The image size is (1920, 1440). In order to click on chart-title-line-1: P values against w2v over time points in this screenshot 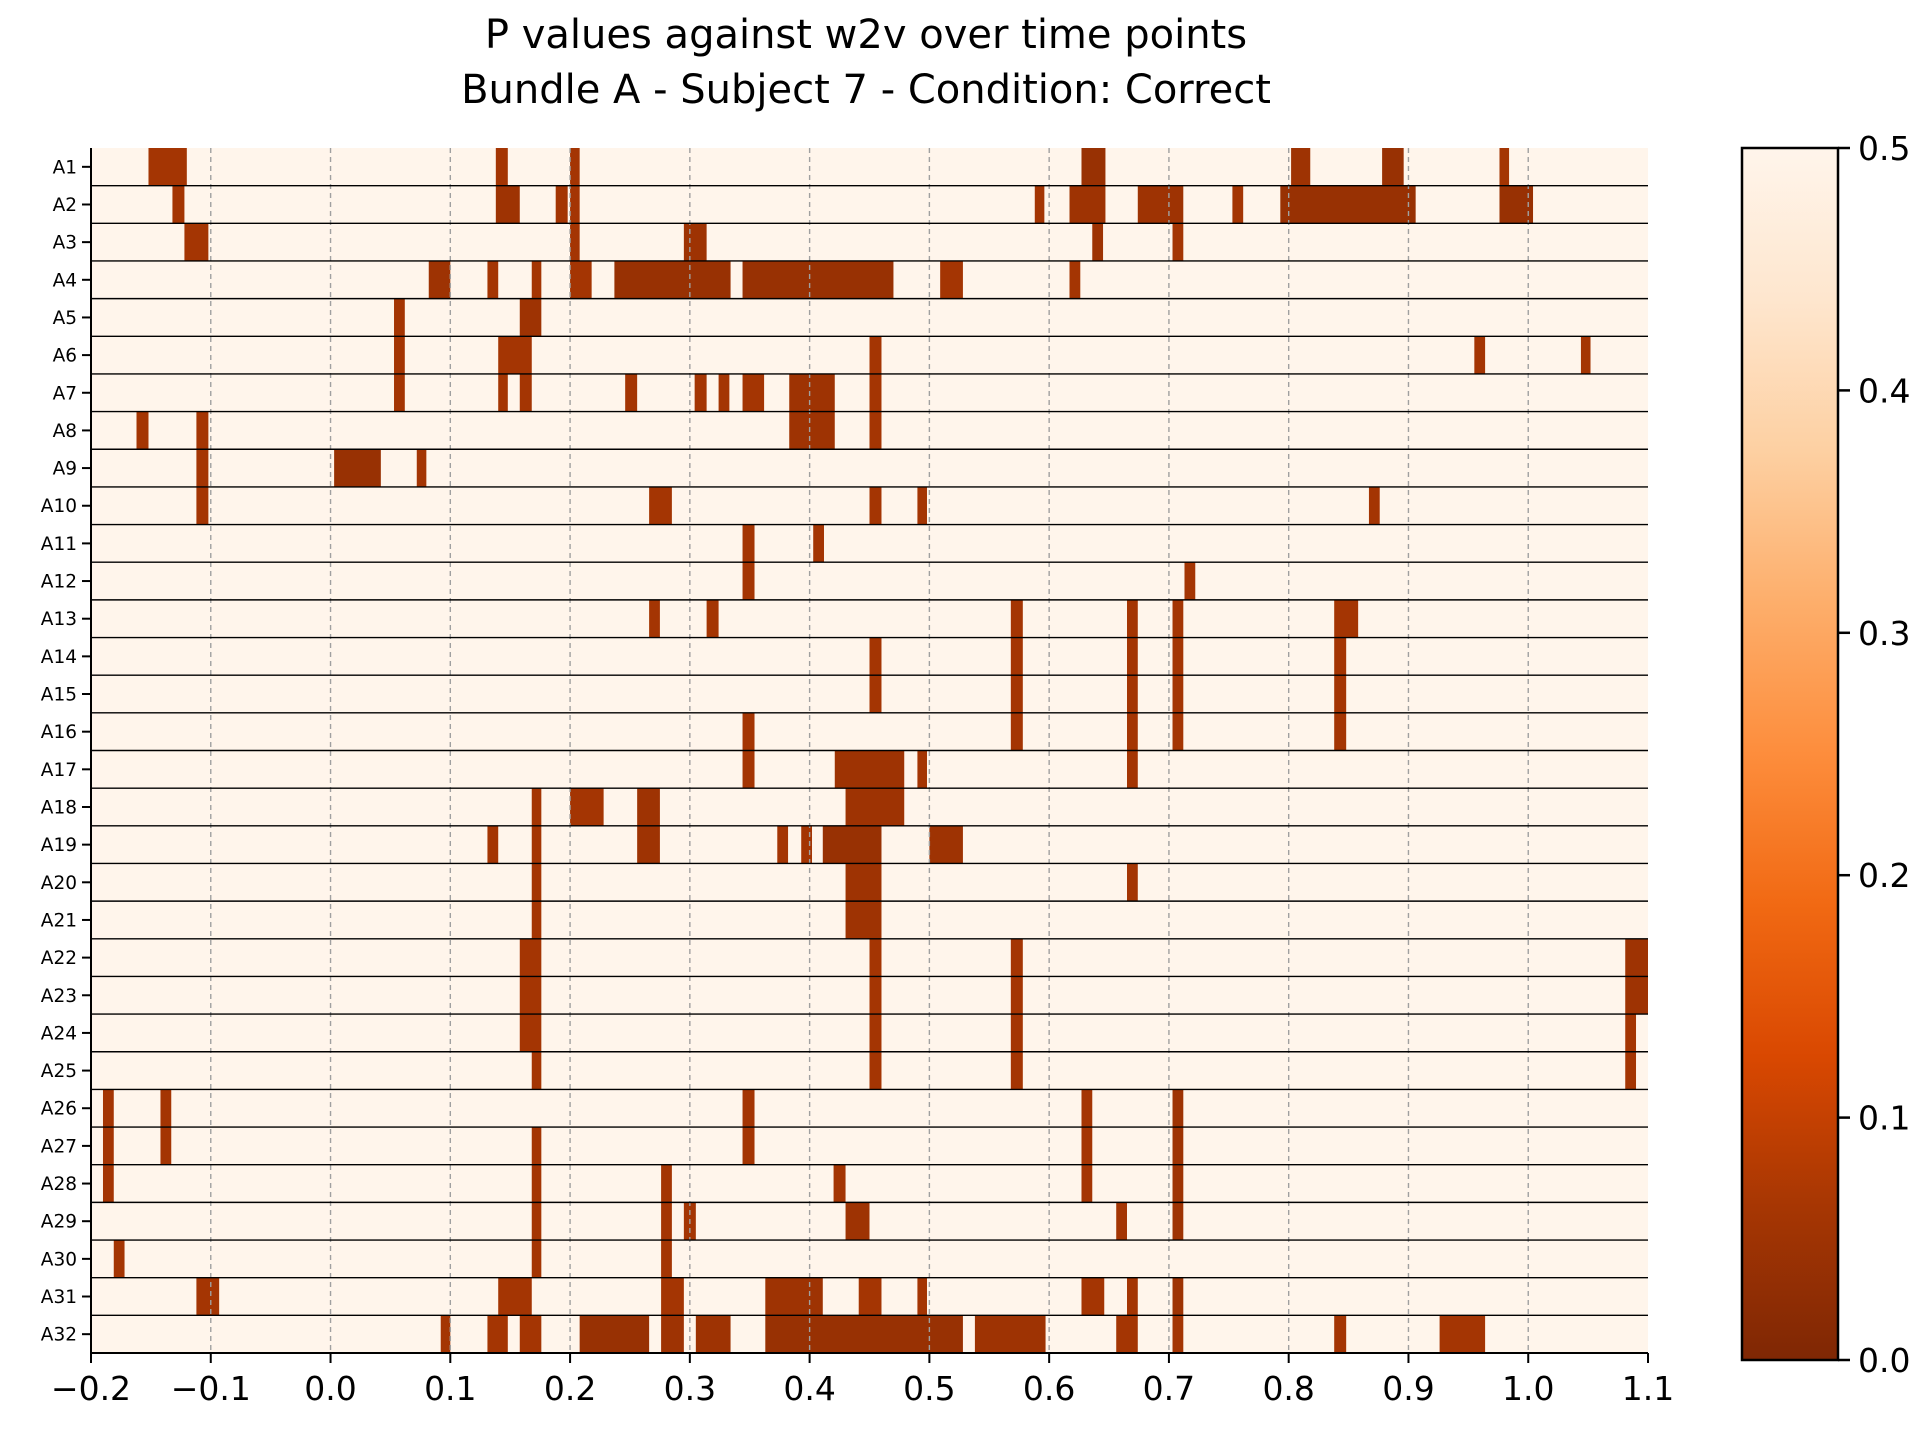, I will do `click(866, 35)`.